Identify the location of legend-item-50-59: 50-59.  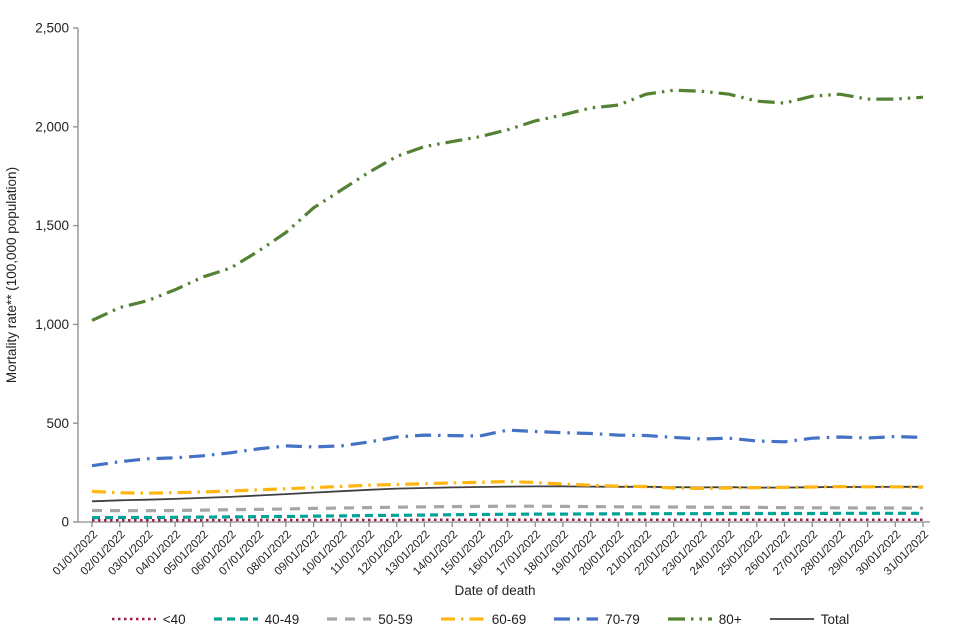
(369, 619).